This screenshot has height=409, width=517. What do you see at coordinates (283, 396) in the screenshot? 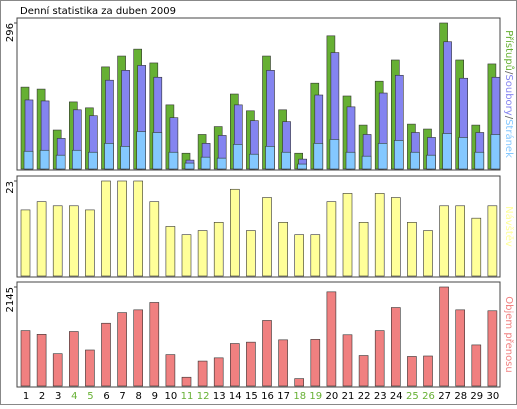
I see `x-tick-label: 17` at bounding box center [283, 396].